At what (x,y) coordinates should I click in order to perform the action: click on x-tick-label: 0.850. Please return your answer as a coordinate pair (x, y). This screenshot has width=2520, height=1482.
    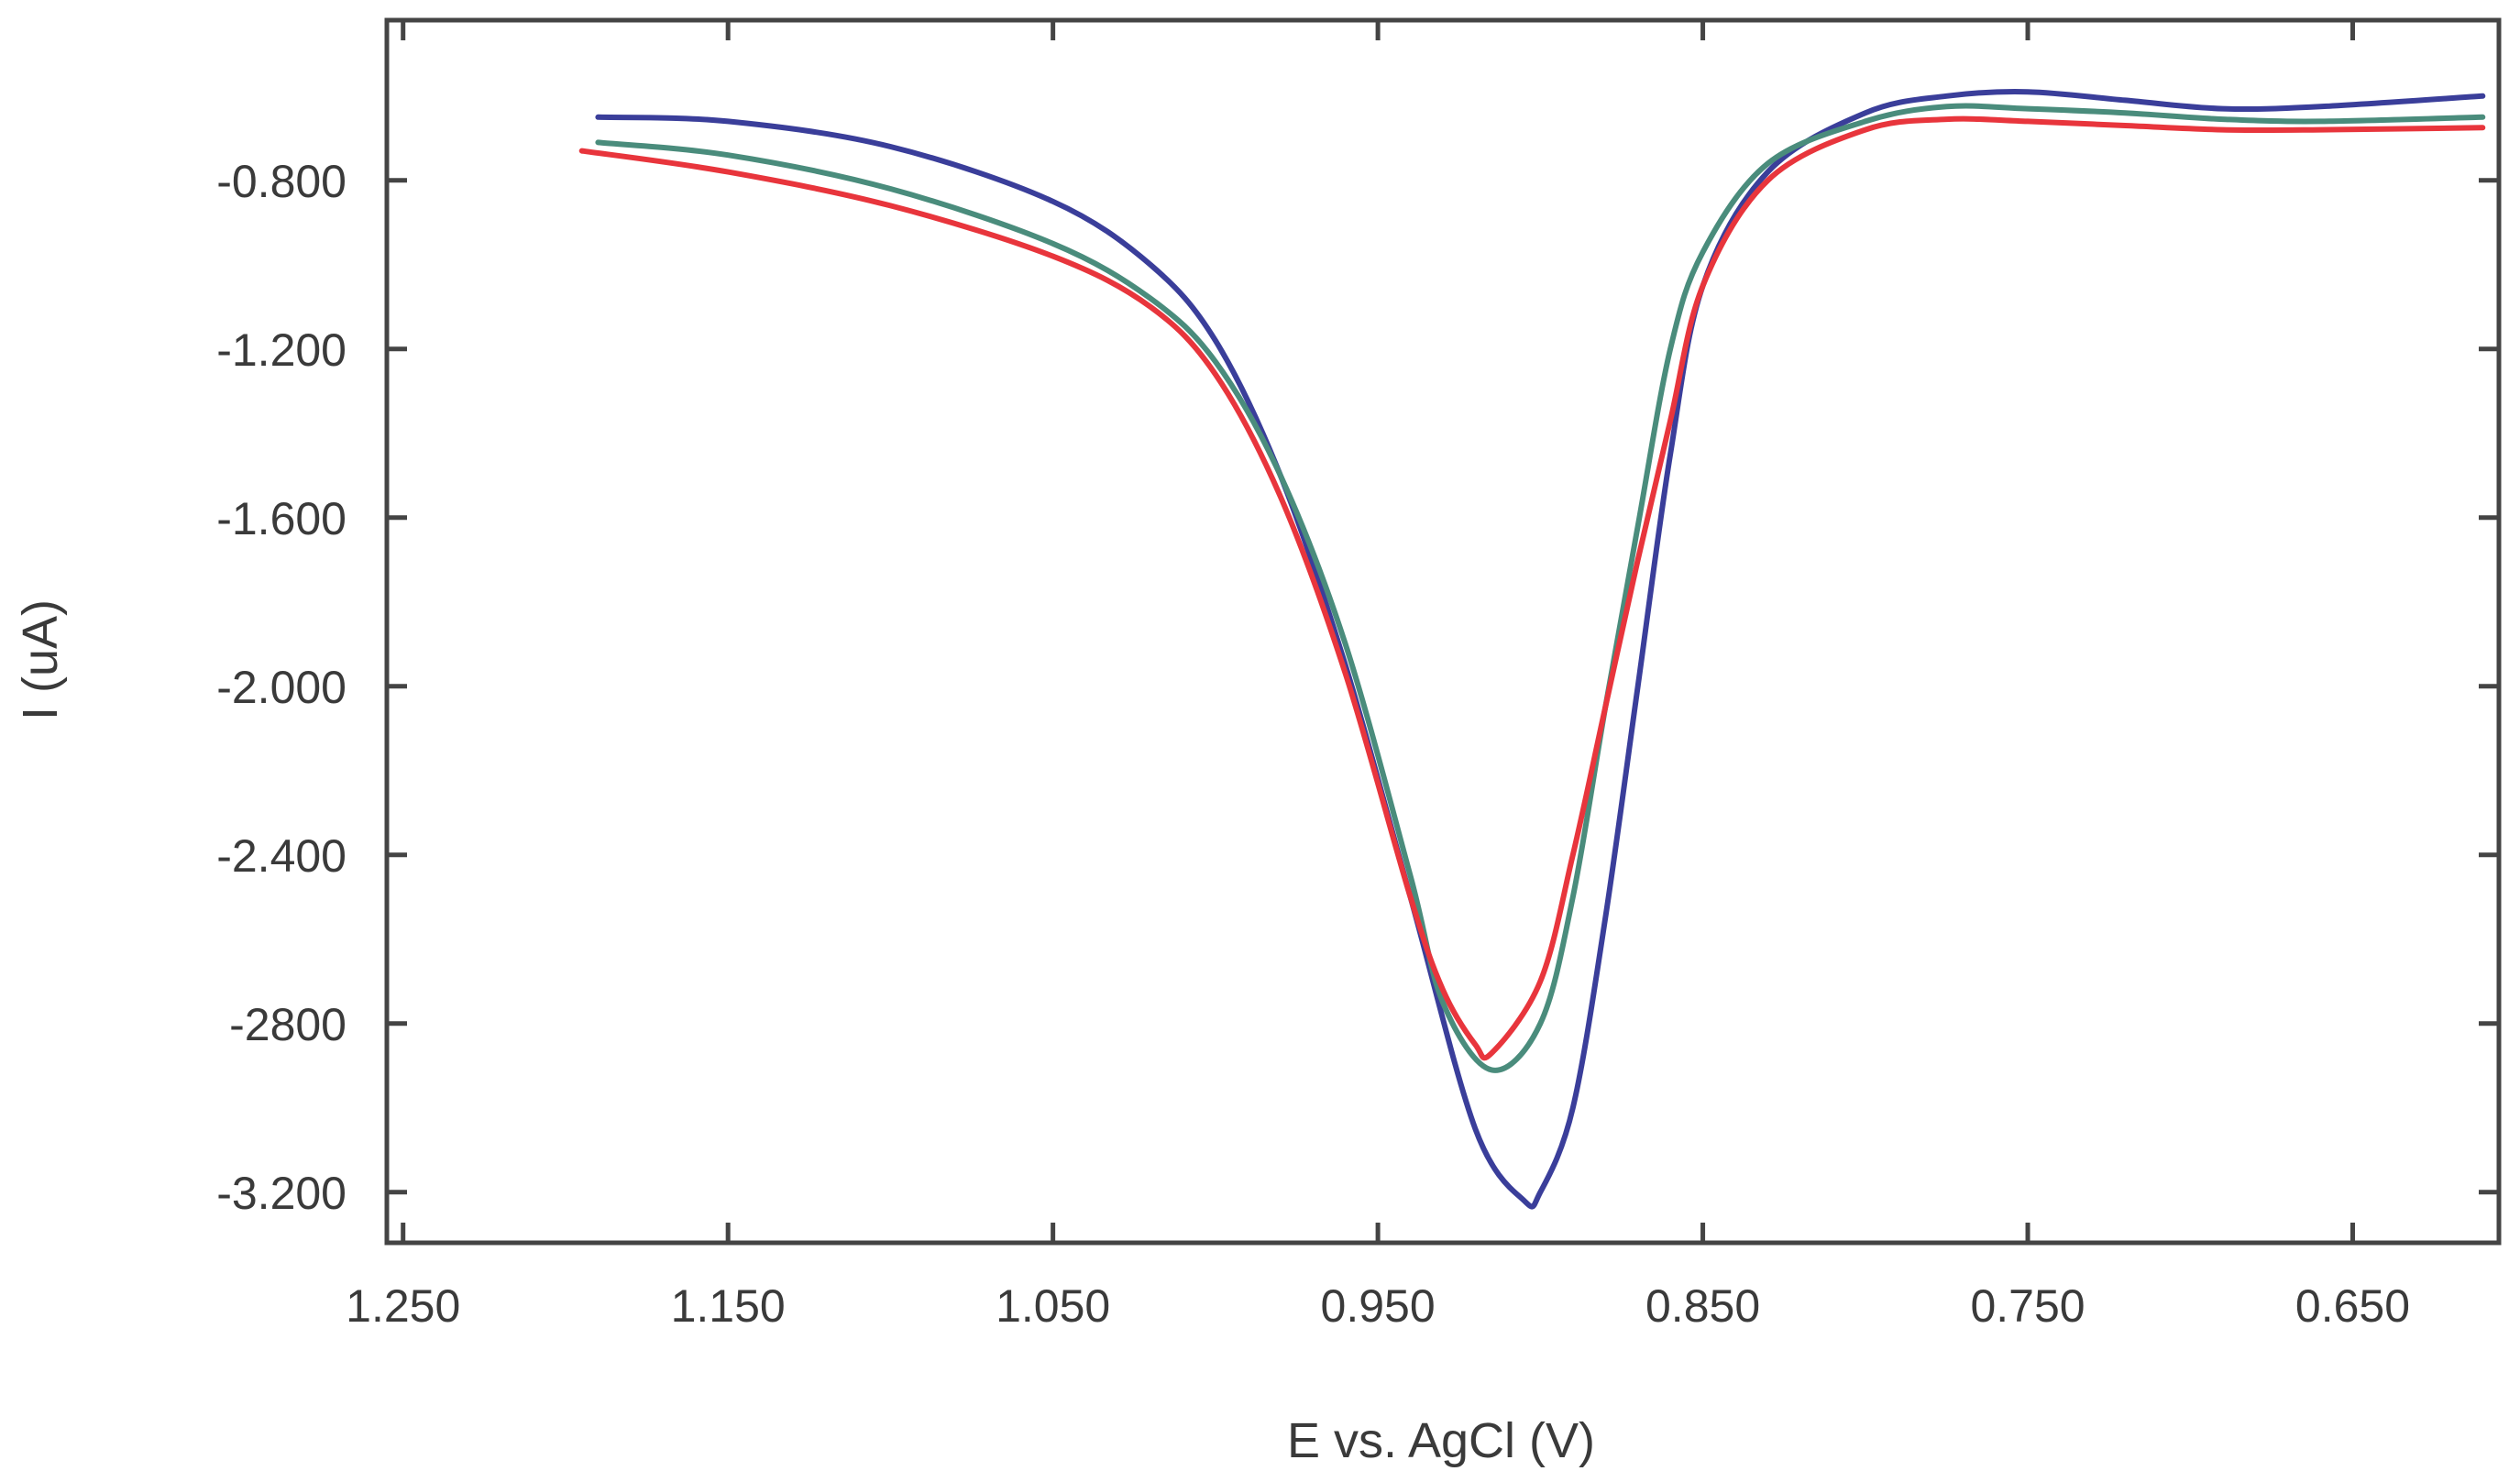
    Looking at the image, I should click on (1702, 1306).